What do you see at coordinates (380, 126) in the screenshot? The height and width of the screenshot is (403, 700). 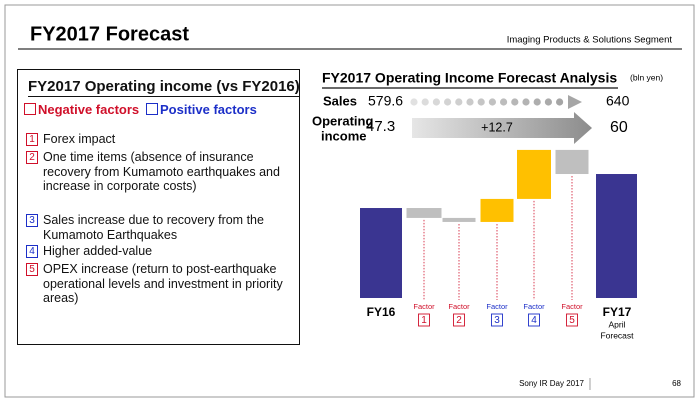 I see `operating-from: 47.3` at bounding box center [380, 126].